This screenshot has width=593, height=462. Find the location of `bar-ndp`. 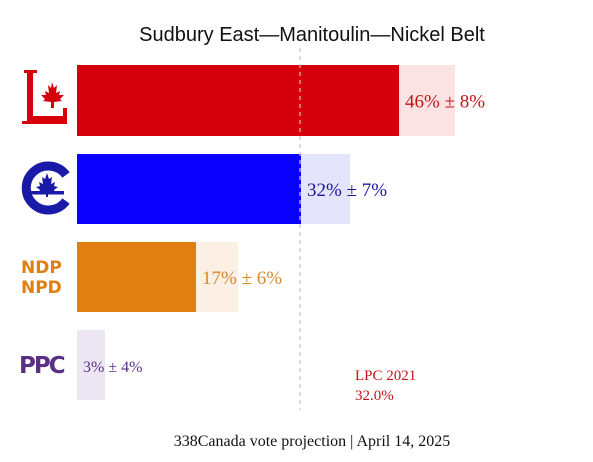

bar-ndp is located at coordinates (136, 277).